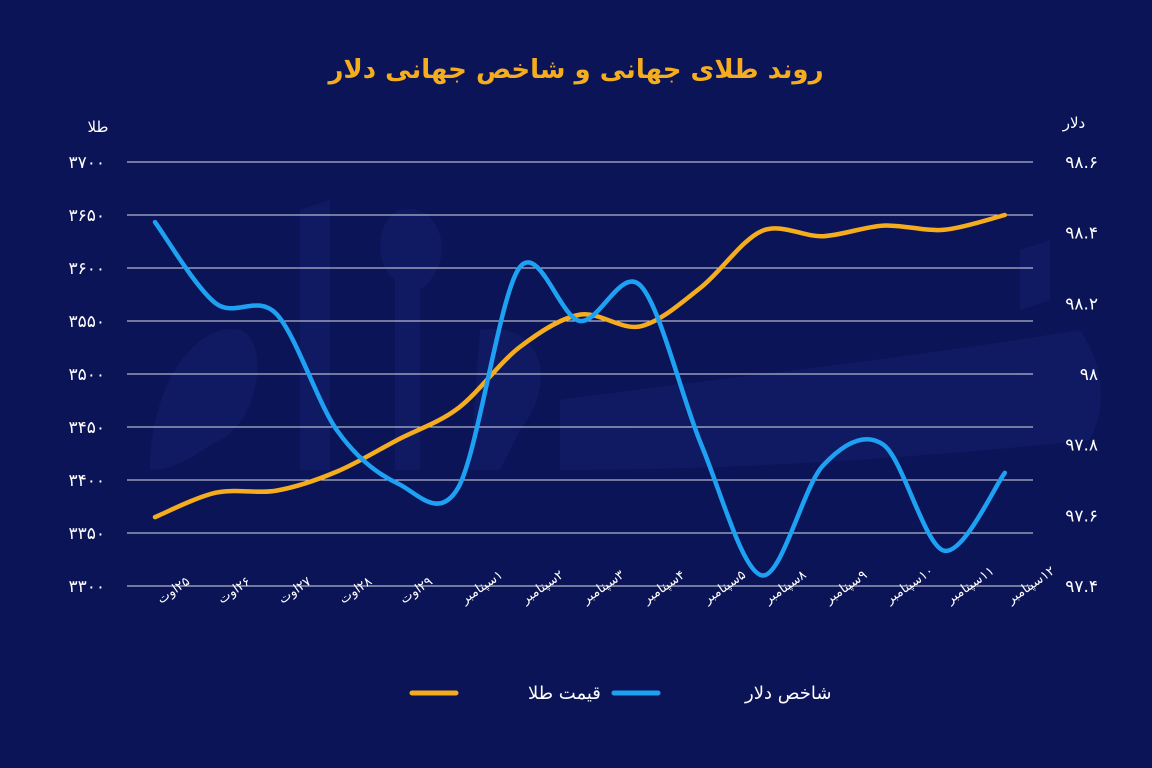 The image size is (1152, 768). Describe the element at coordinates (1081, 516) in the screenshot. I see `right-tick-label: ۹۷.۶` at that location.